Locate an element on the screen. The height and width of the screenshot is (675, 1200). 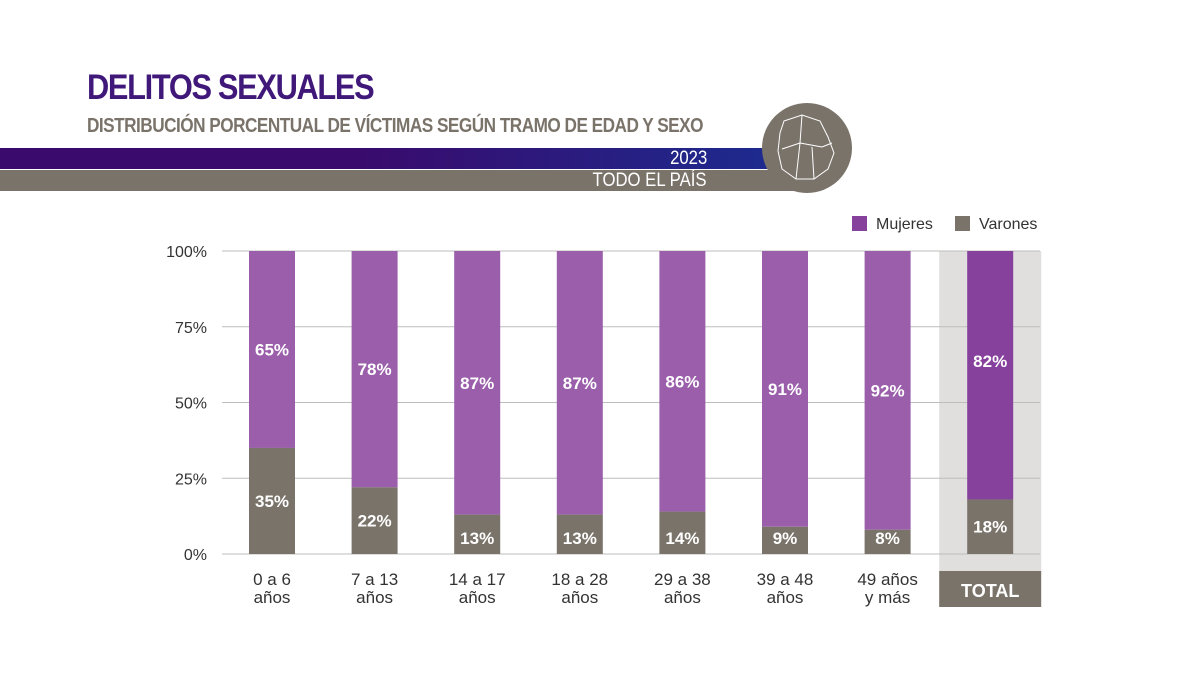
total-label-box is located at coordinates (990, 589).